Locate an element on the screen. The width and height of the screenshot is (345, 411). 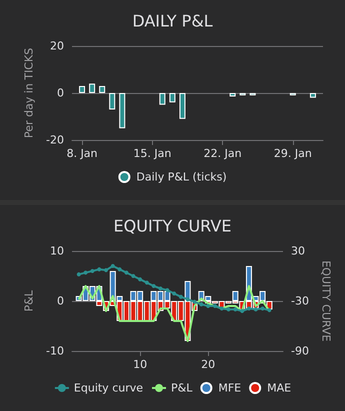
legend-label: MAE is located at coordinates (279, 388).